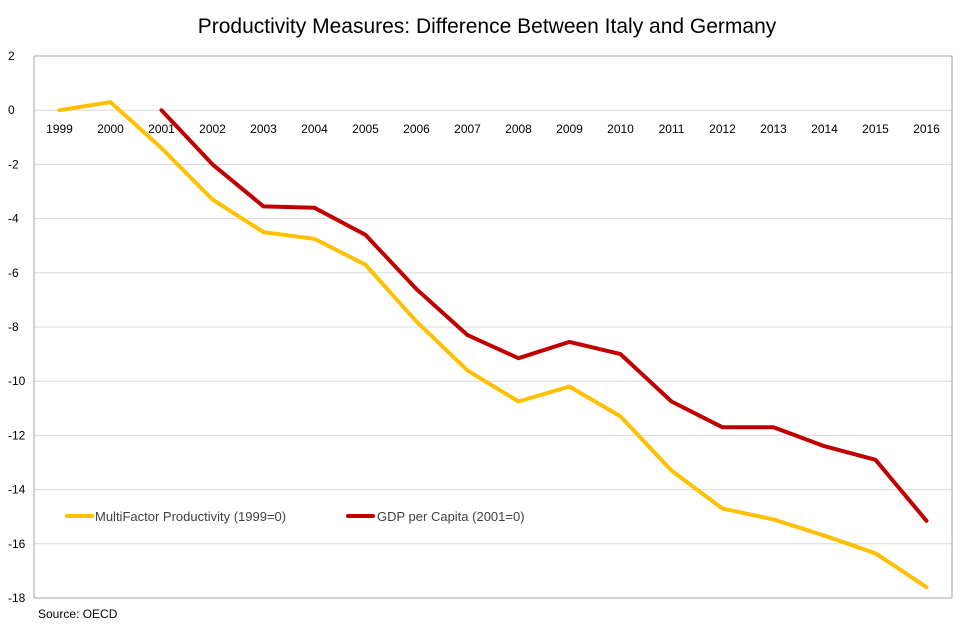 This screenshot has height=635, width=974. I want to click on y-tick-label: -4, so click(13, 219).